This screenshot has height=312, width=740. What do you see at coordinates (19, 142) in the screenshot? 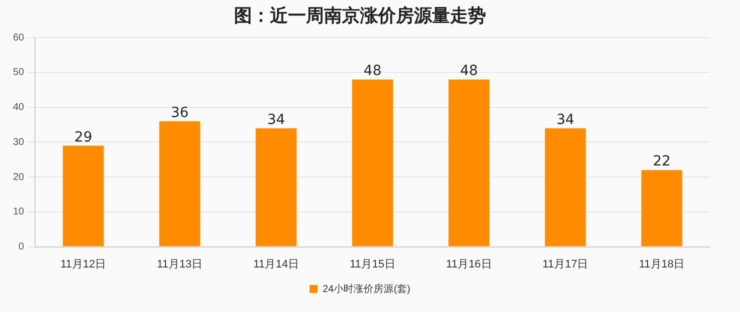
I see `y-tick-label: 30` at bounding box center [19, 142].